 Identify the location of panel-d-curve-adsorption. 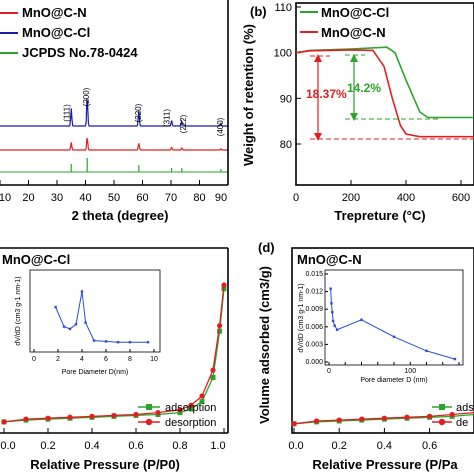
(383, 417).